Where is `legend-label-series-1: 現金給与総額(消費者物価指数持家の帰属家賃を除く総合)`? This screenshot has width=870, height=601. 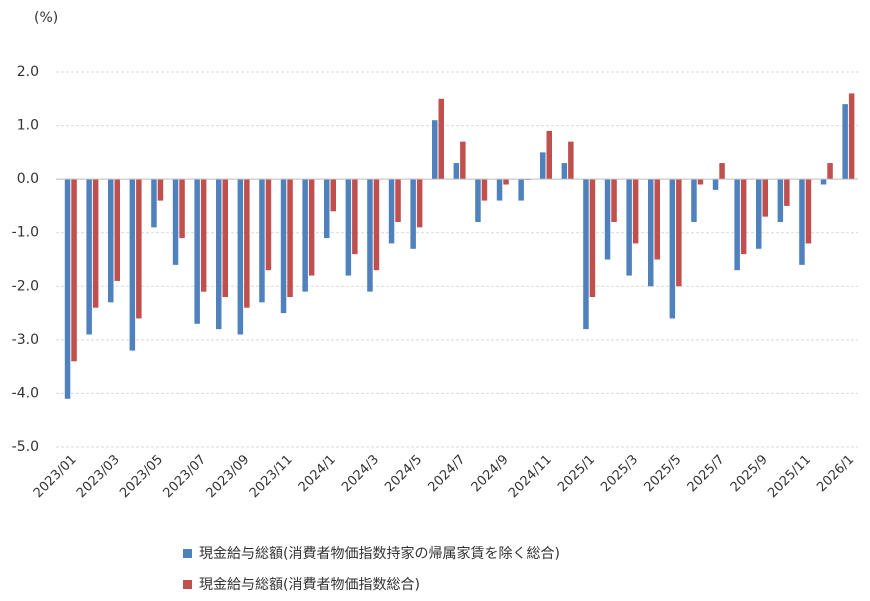 legend-label-series-1: 現金給与総額(消費者物価指数持家の帰属家賃を除く総合) is located at coordinates (379, 554).